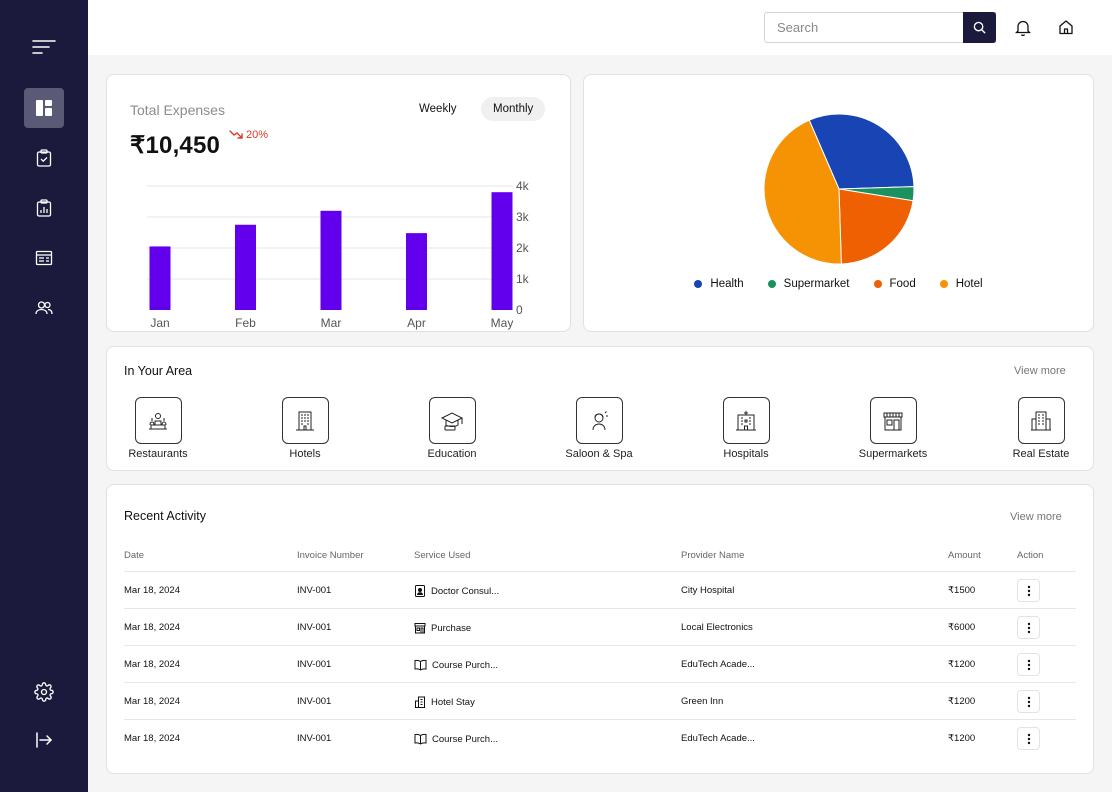 This screenshot has height=792, width=1112. I want to click on monthly-toggle: Monthly, so click(513, 109).